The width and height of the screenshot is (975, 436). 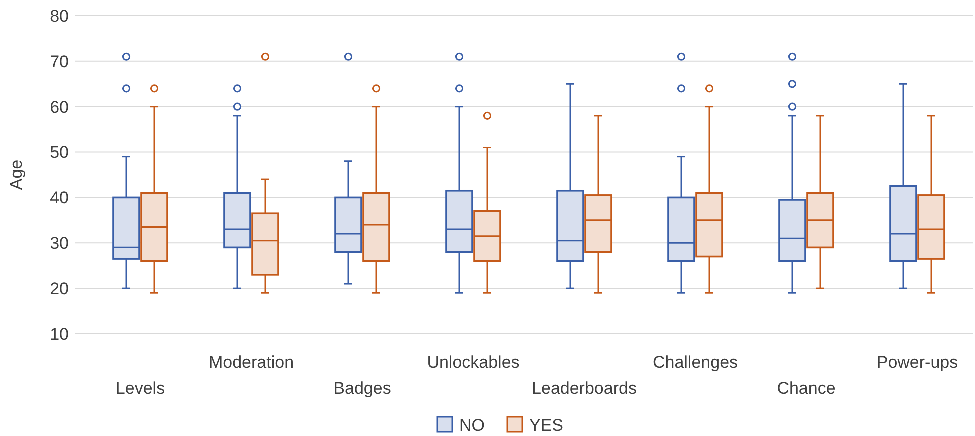 What do you see at coordinates (584, 388) in the screenshot?
I see `x-tick-label: Leaderboards` at bounding box center [584, 388].